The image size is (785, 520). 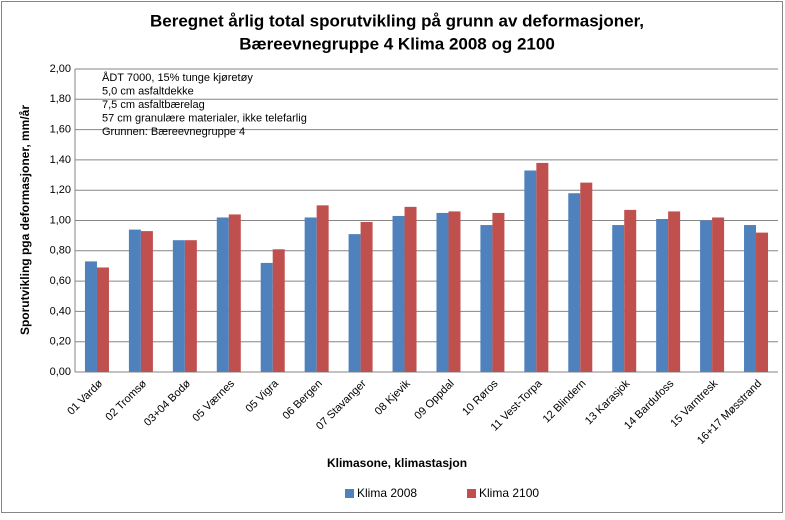 What do you see at coordinates (397, 463) in the screenshot?
I see `x-axis-title: Klimasone, klimastasjon` at bounding box center [397, 463].